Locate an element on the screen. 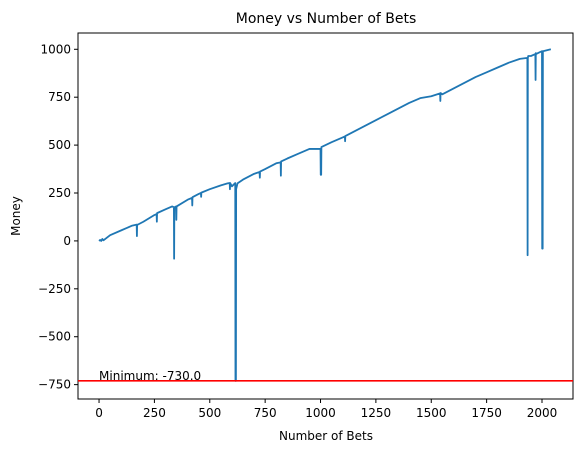 This screenshot has height=453, width=583. y-tick-label: 250 is located at coordinates (59, 193).